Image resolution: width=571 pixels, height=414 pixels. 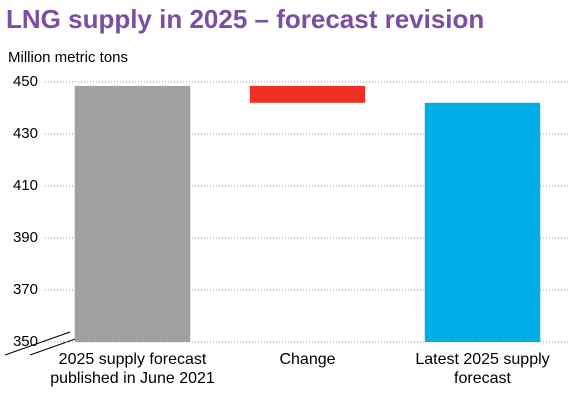 I want to click on chart-title: LNG supply in 2025 – forecast revision, so click(x=245, y=19).